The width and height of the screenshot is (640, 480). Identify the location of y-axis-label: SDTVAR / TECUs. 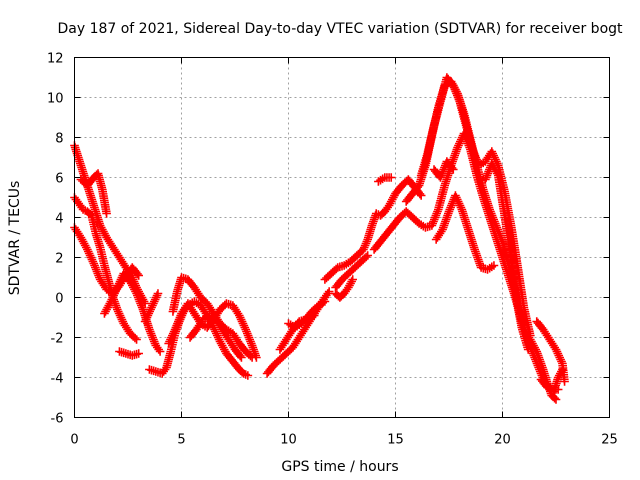
(15, 238).